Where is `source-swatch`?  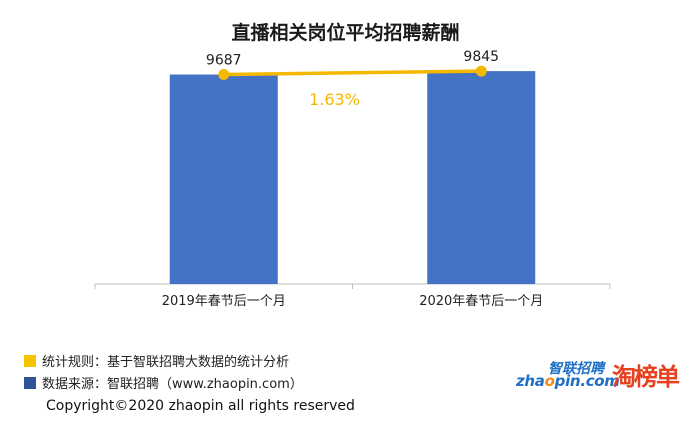
source-swatch is located at coordinates (30, 382).